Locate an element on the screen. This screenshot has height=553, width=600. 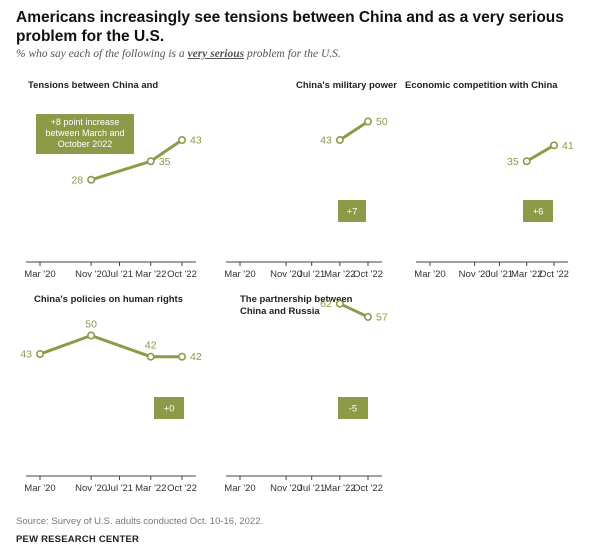
change-badge-label: +0 is located at coordinates (169, 409).